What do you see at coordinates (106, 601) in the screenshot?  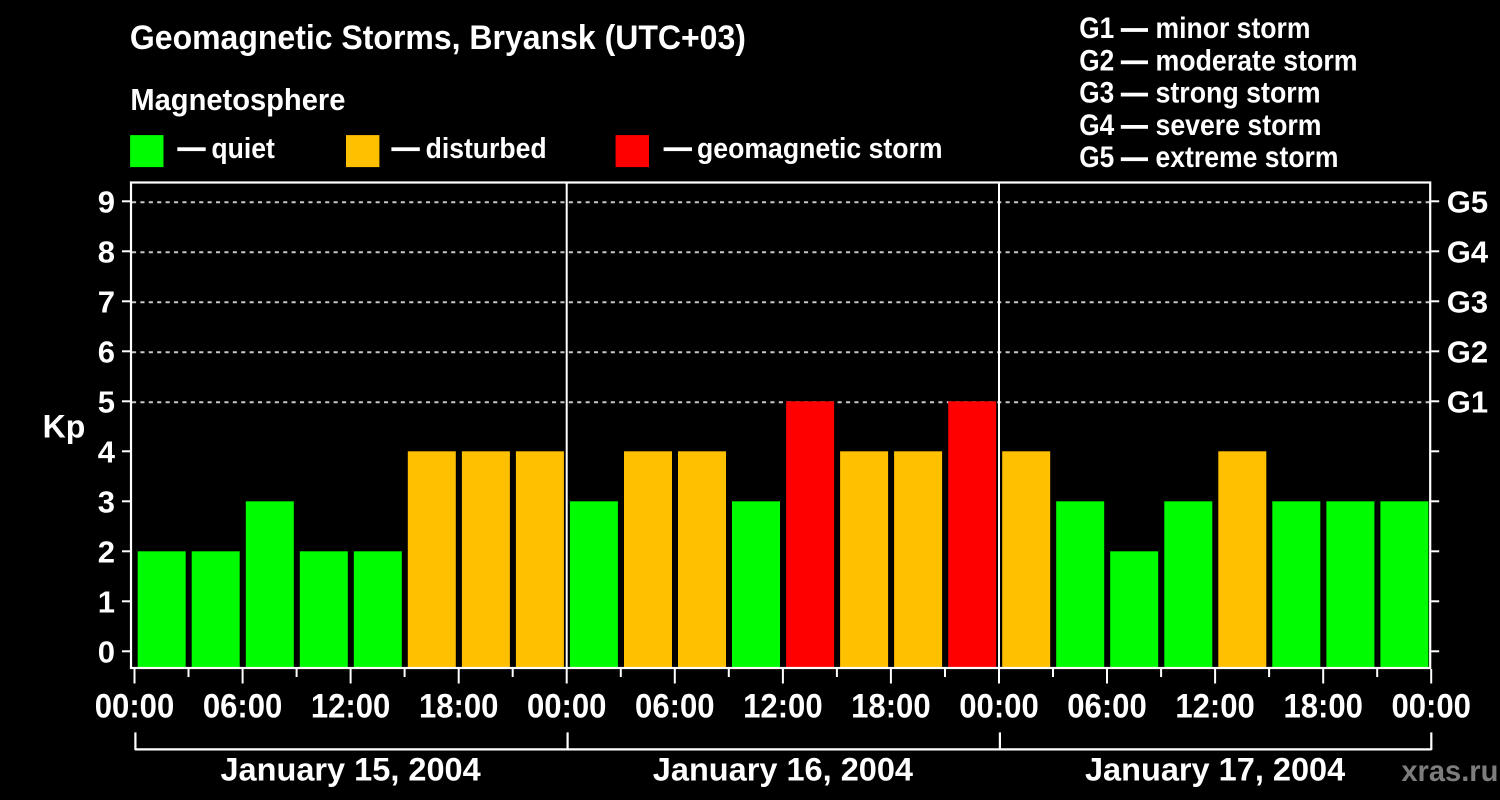 I see `svg-text: 1` at bounding box center [106, 601].